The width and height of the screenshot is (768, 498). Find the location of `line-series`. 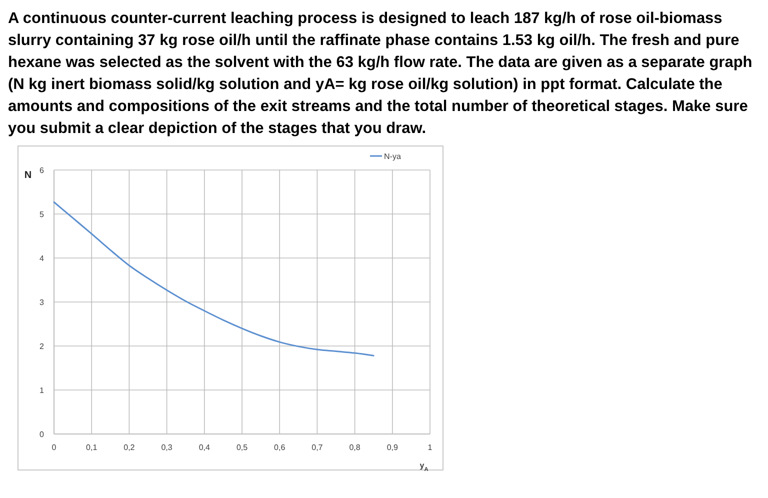

line-series is located at coordinates (213, 278).